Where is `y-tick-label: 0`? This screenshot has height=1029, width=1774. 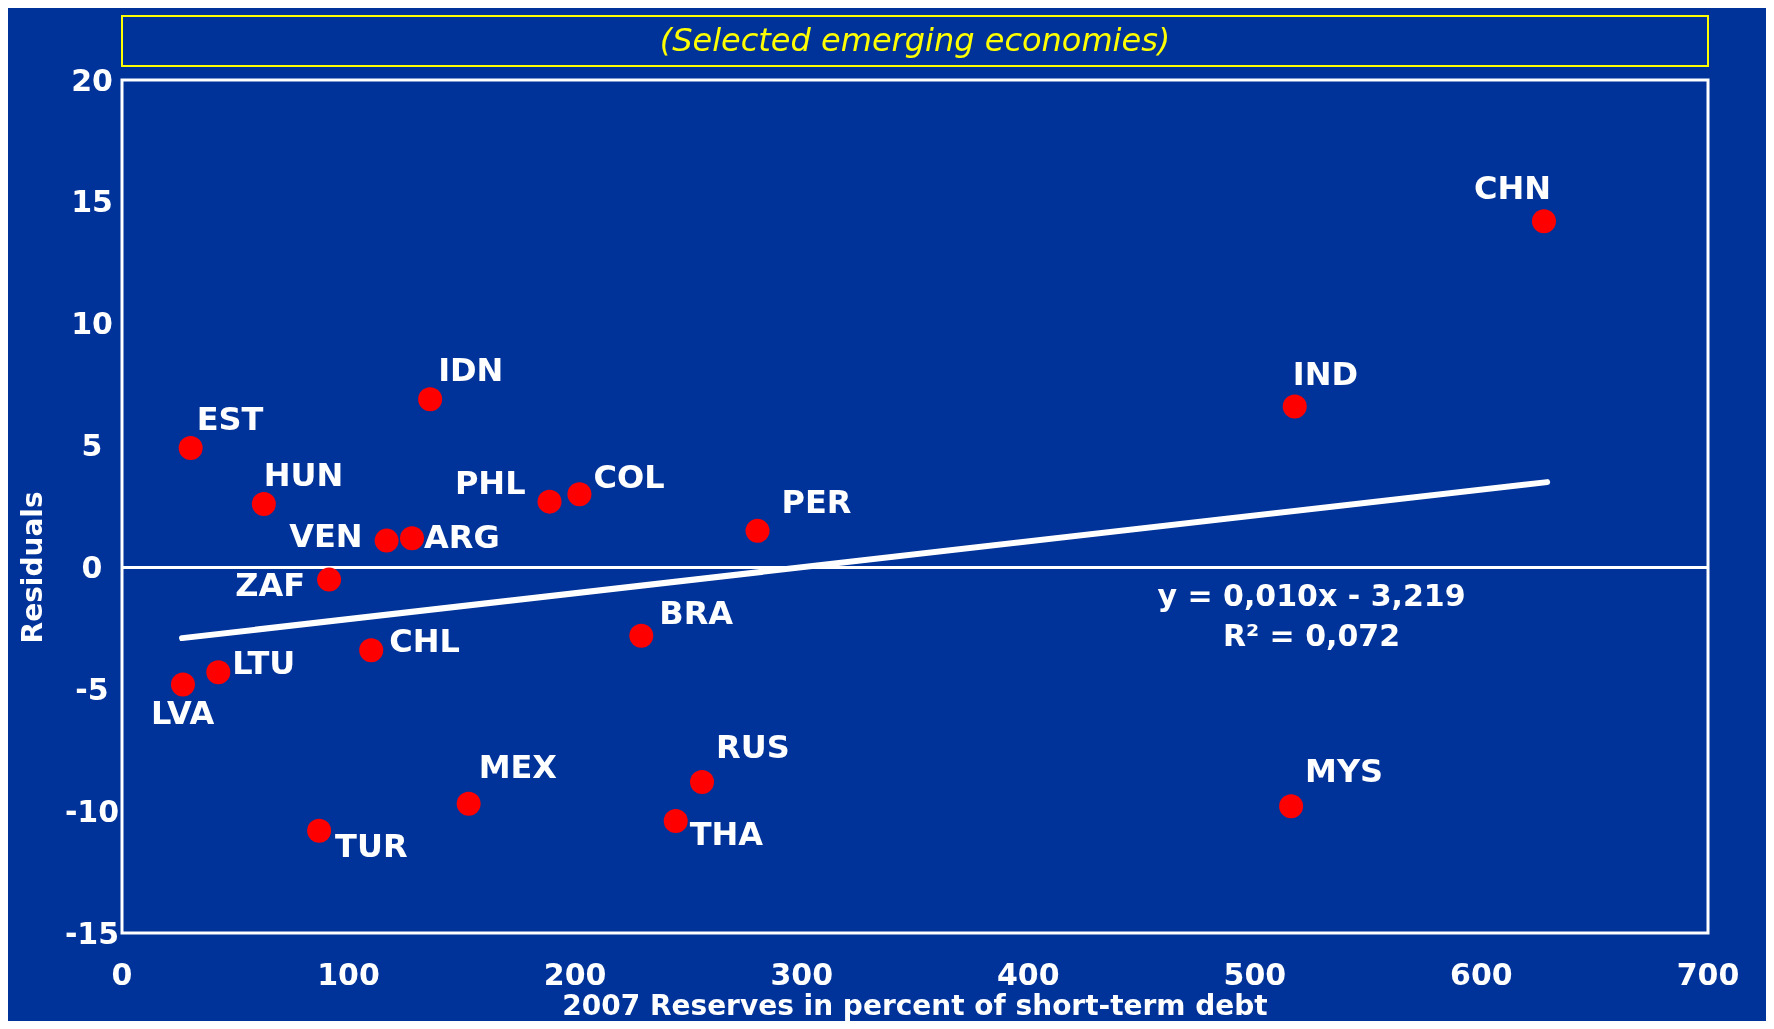
y-tick-label: 0 is located at coordinates (92, 567).